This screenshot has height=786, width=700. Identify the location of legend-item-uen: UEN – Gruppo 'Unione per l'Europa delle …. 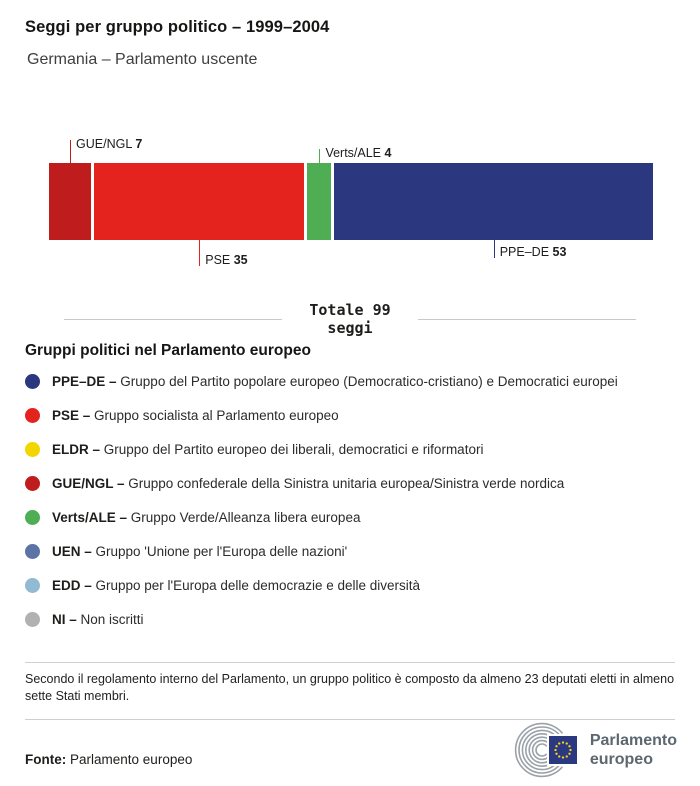
(350, 551).